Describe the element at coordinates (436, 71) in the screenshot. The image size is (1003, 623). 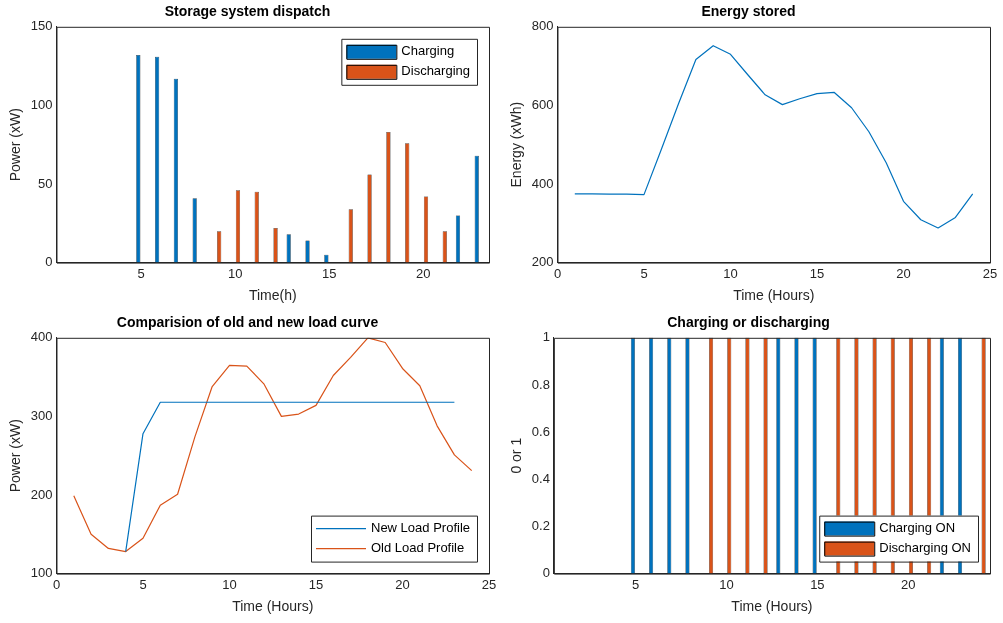
I see `legend-label: Discharging` at that location.